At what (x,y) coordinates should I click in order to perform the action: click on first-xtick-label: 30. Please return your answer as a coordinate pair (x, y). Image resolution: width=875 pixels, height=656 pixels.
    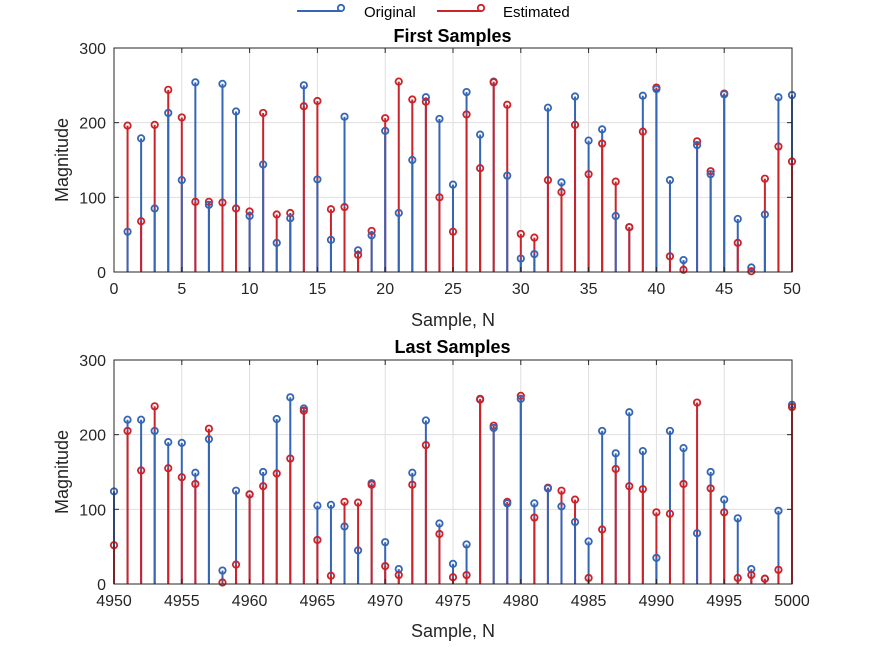
    Looking at the image, I should click on (521, 289).